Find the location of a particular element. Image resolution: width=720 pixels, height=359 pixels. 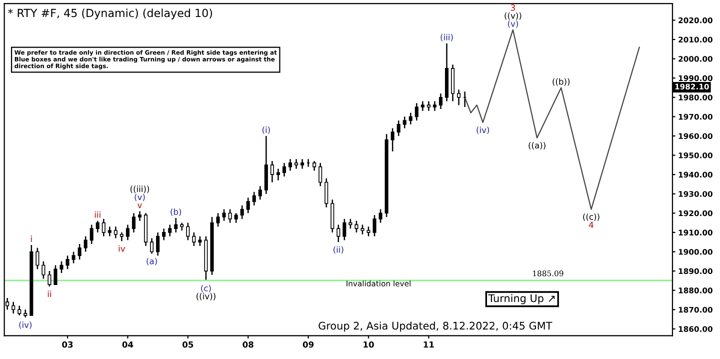

annotation: (a) is located at coordinates (151, 262).